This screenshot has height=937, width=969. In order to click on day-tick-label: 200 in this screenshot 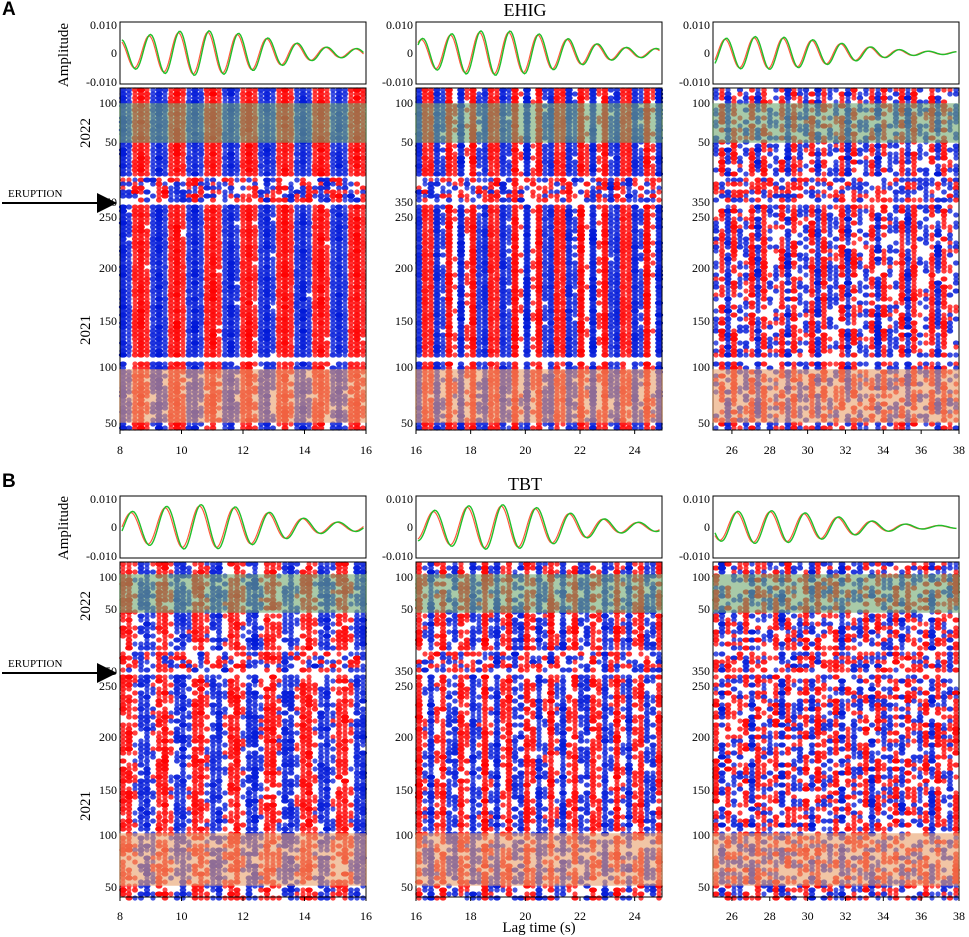, I will do `click(108, 268)`.